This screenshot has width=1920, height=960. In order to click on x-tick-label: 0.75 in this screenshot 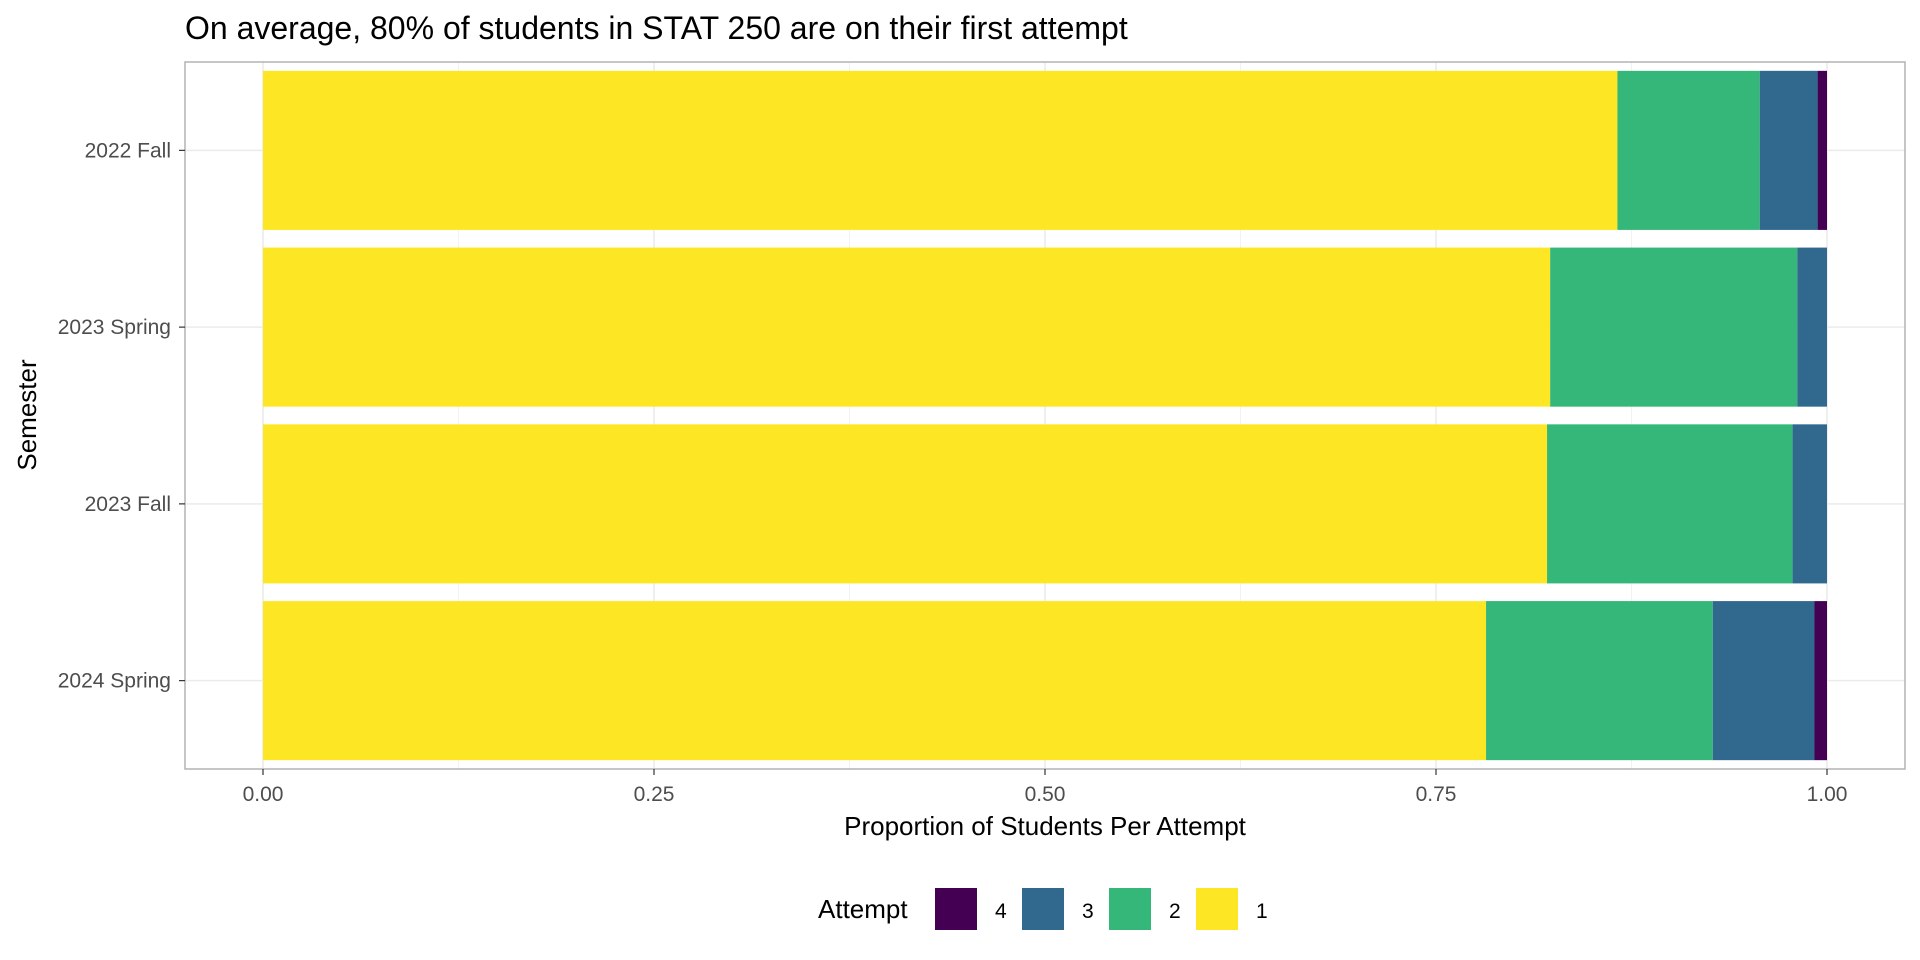, I will do `click(1436, 794)`.